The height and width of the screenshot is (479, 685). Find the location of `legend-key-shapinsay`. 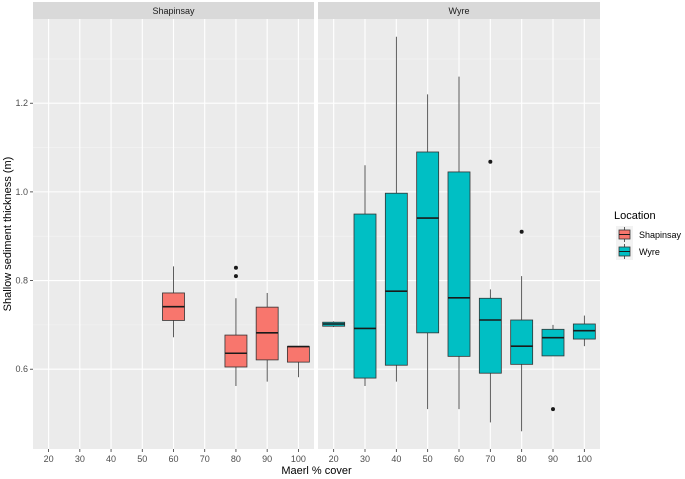

legend-key-shapinsay is located at coordinates (624, 234).